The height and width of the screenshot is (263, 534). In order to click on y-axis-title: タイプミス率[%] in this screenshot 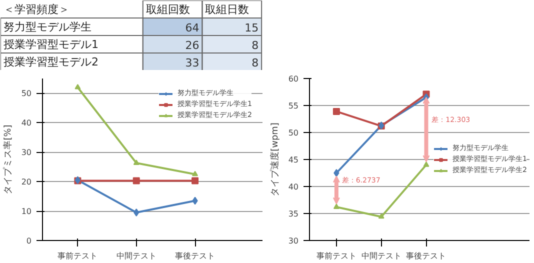, I will do `click(8, 159)`.